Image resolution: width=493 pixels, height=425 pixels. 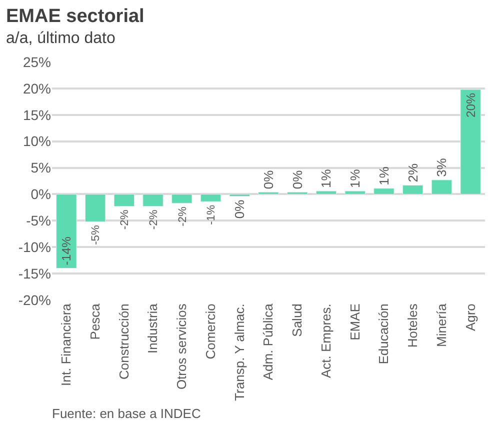 What do you see at coordinates (354, 321) in the screenshot?
I see `x-tick-label: EMAE` at bounding box center [354, 321].